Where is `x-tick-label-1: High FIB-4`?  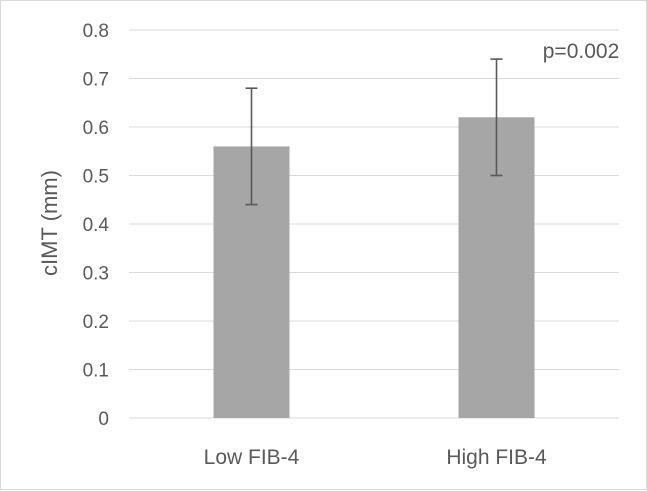
x-tick-label-1: High FIB-4 is located at coordinates (496, 457).